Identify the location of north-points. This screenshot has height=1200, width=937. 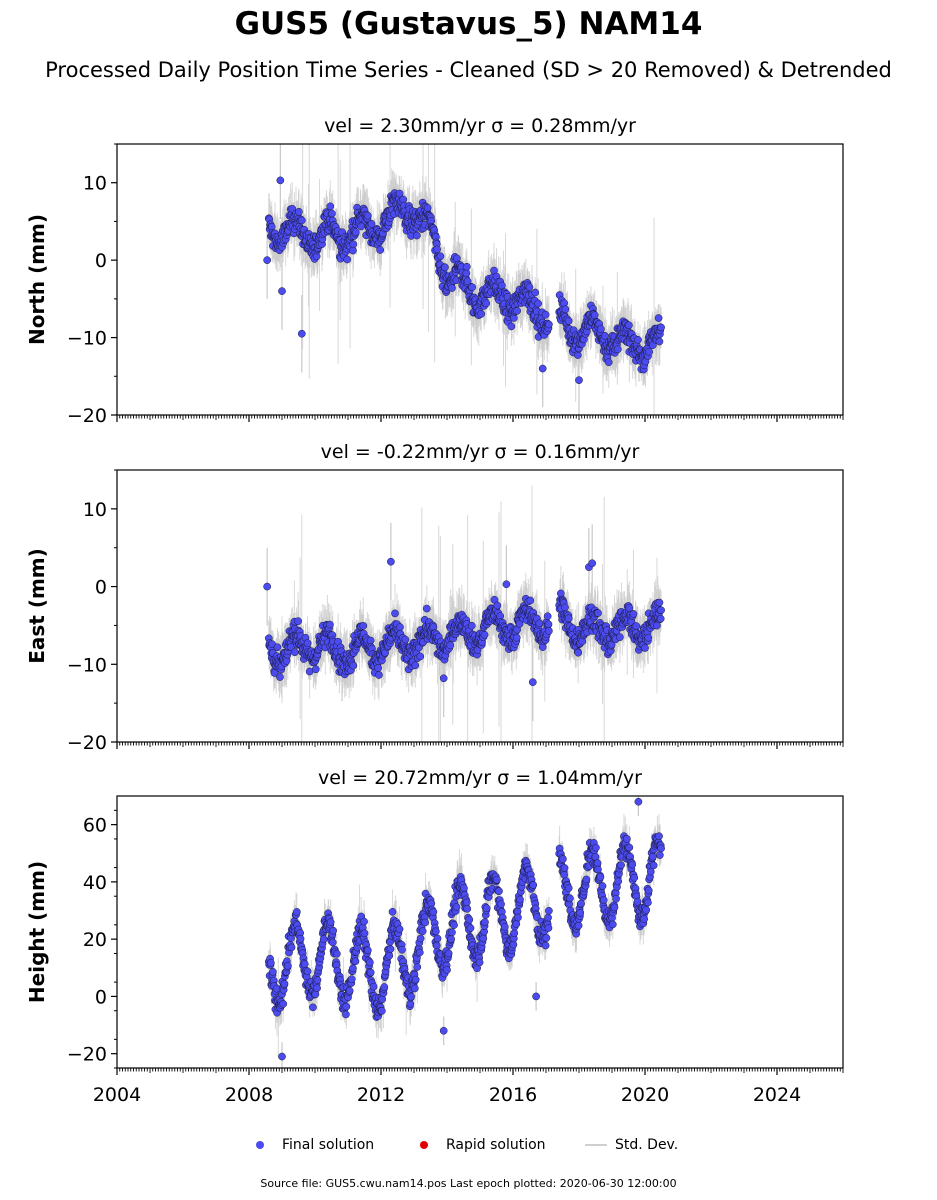
(464, 280).